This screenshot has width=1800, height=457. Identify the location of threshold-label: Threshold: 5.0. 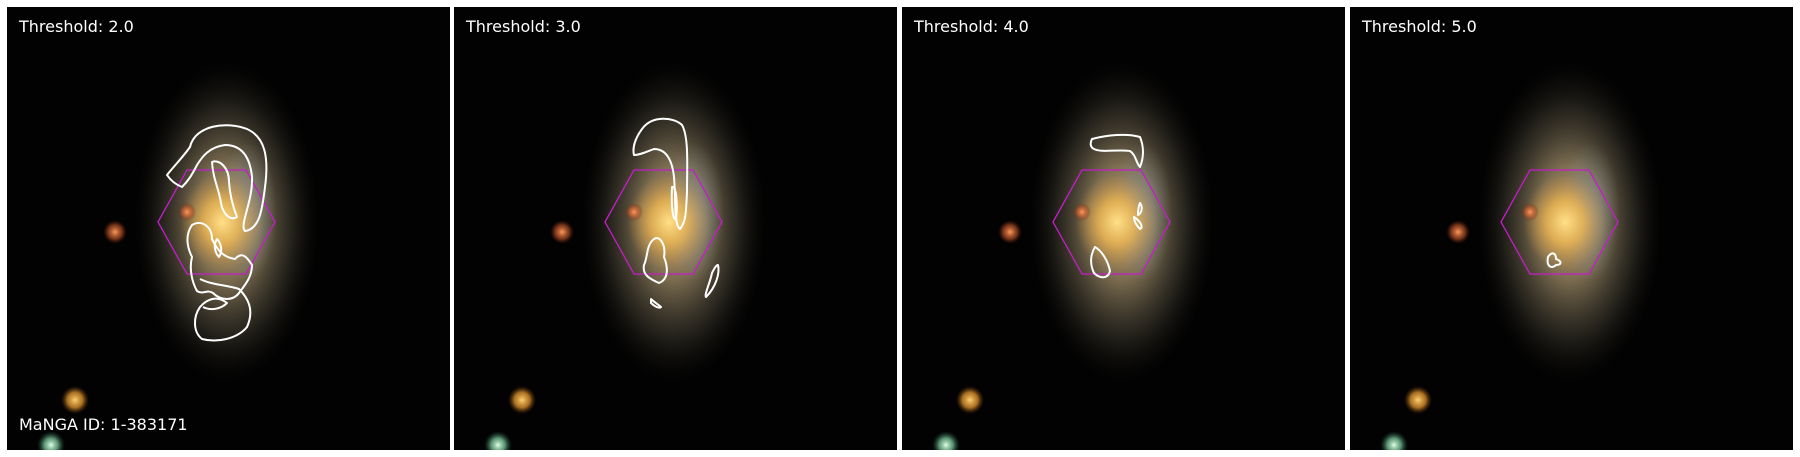
(1419, 26).